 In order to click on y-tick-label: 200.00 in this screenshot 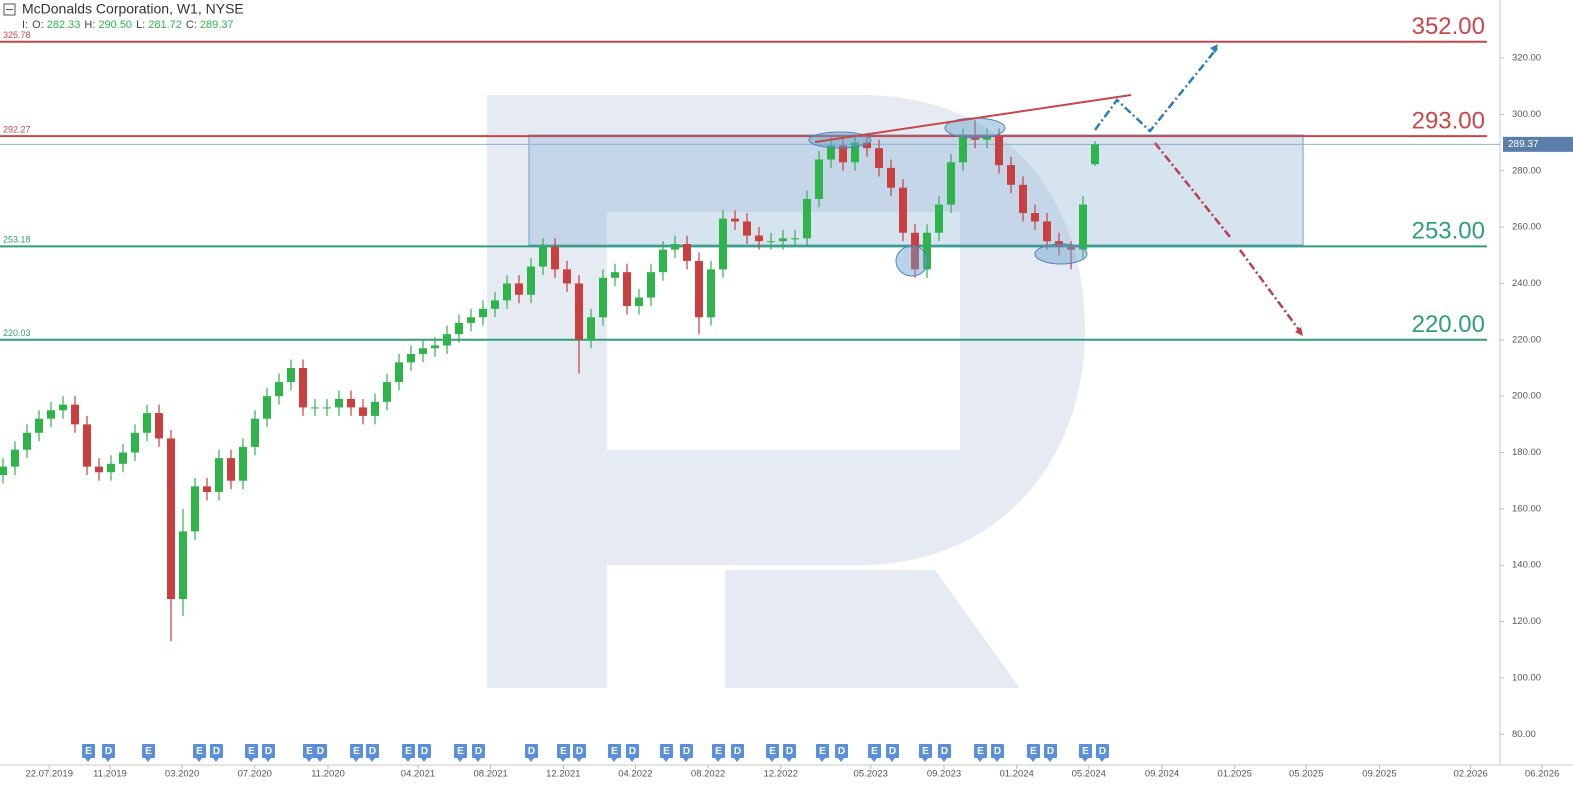, I will do `click(1526, 396)`.